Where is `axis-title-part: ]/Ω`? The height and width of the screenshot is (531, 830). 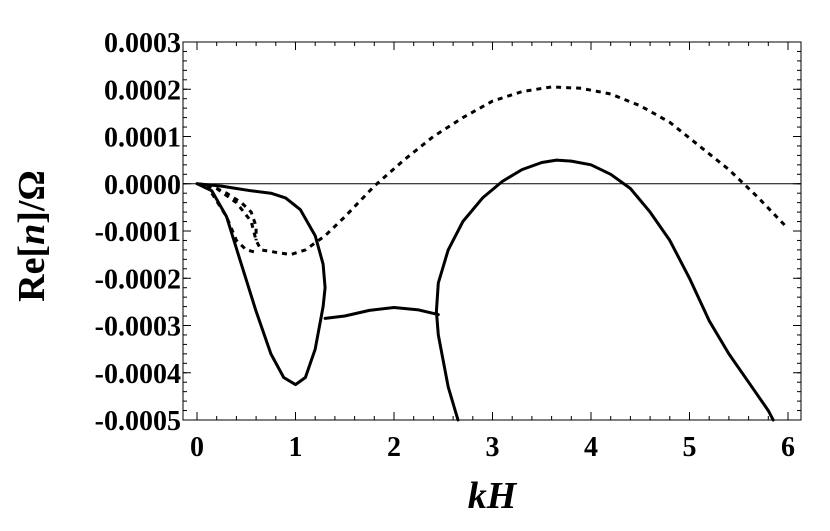
axis-title-part: ]/Ω is located at coordinates (32, 197).